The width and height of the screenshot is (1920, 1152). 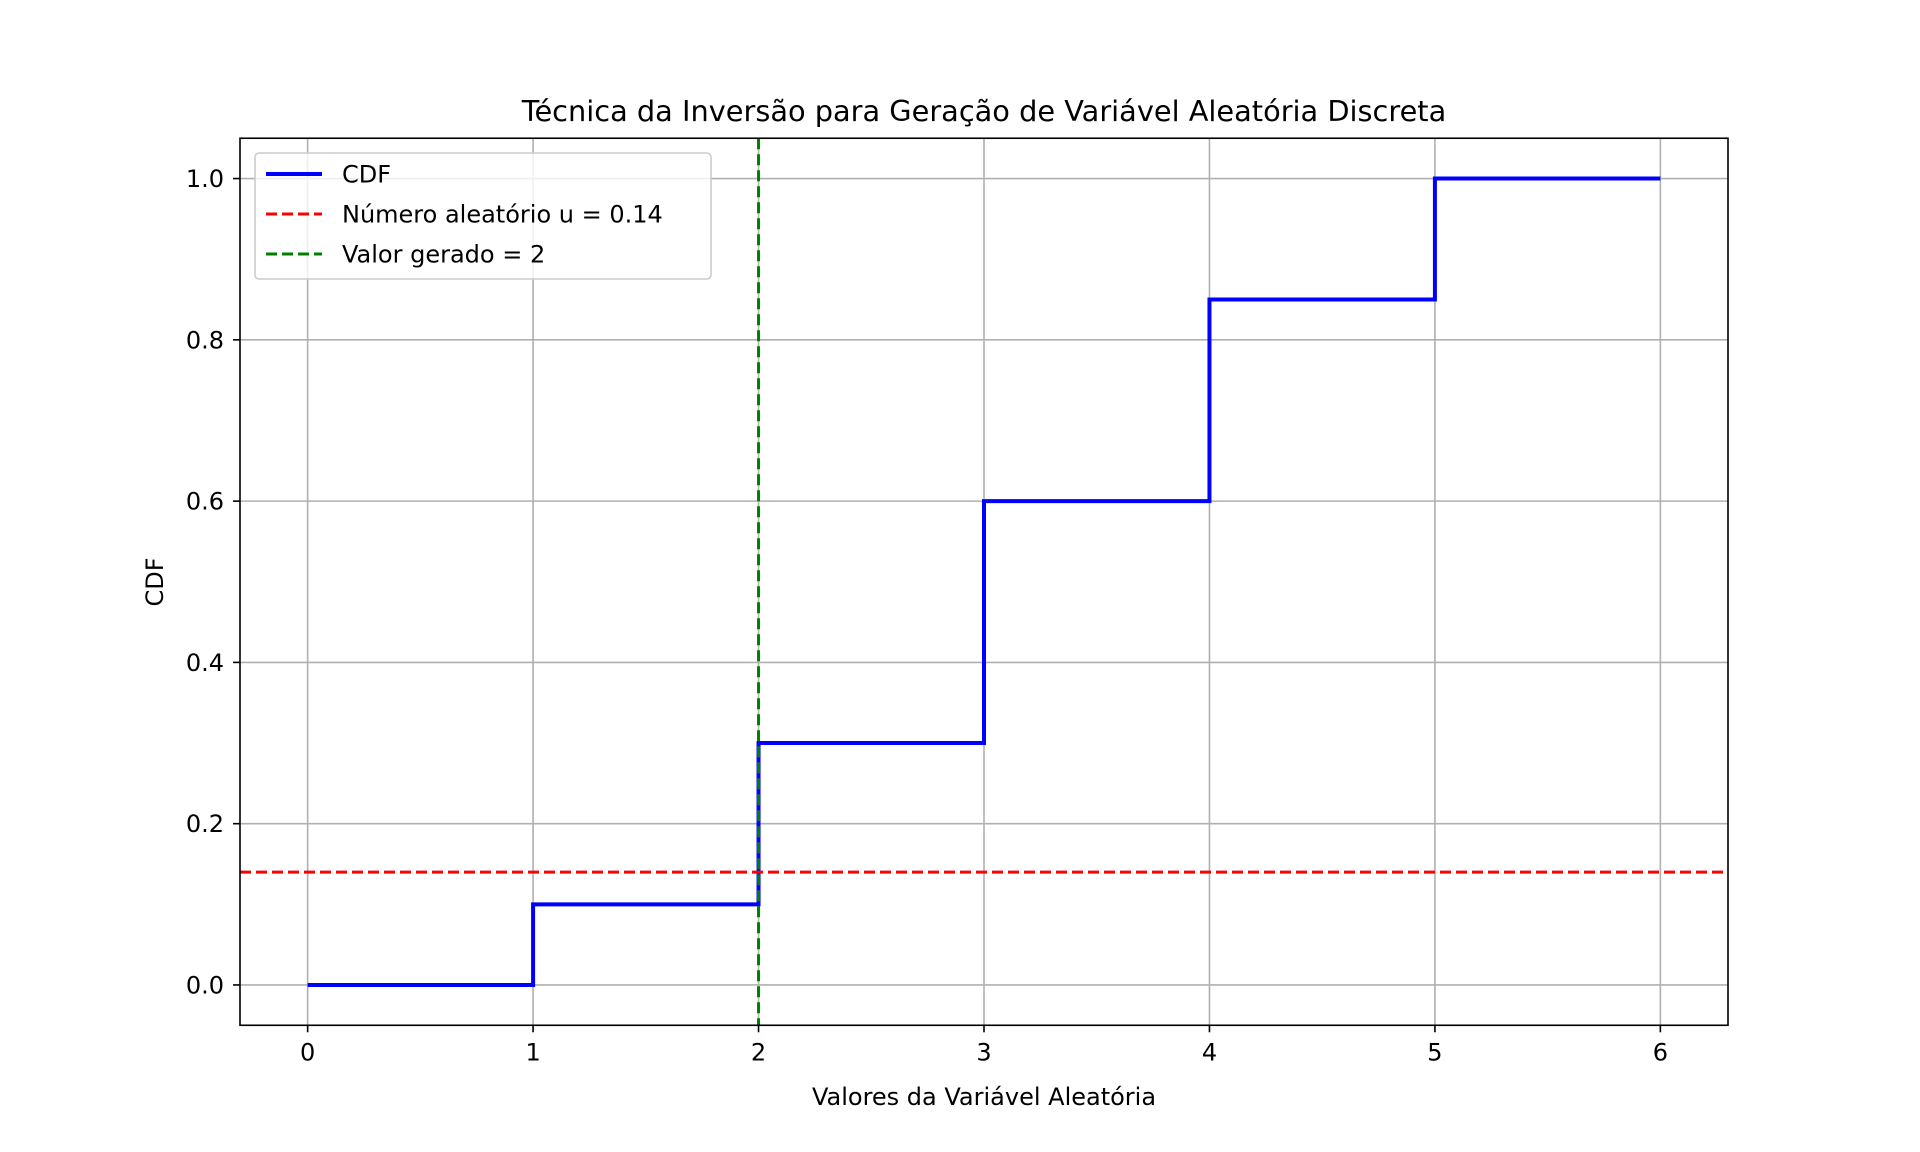 I want to click on y-tick-label: 0.6, so click(x=205, y=502).